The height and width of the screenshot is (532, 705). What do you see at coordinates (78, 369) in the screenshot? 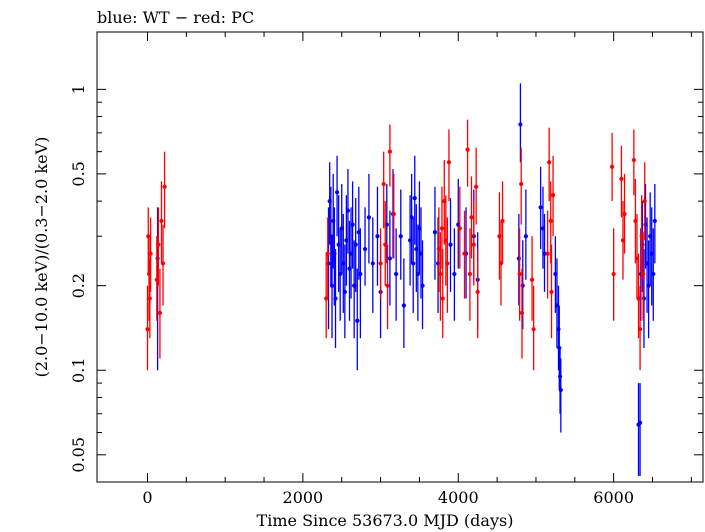
I see `y-tick-label: 0.1` at bounding box center [78, 369].